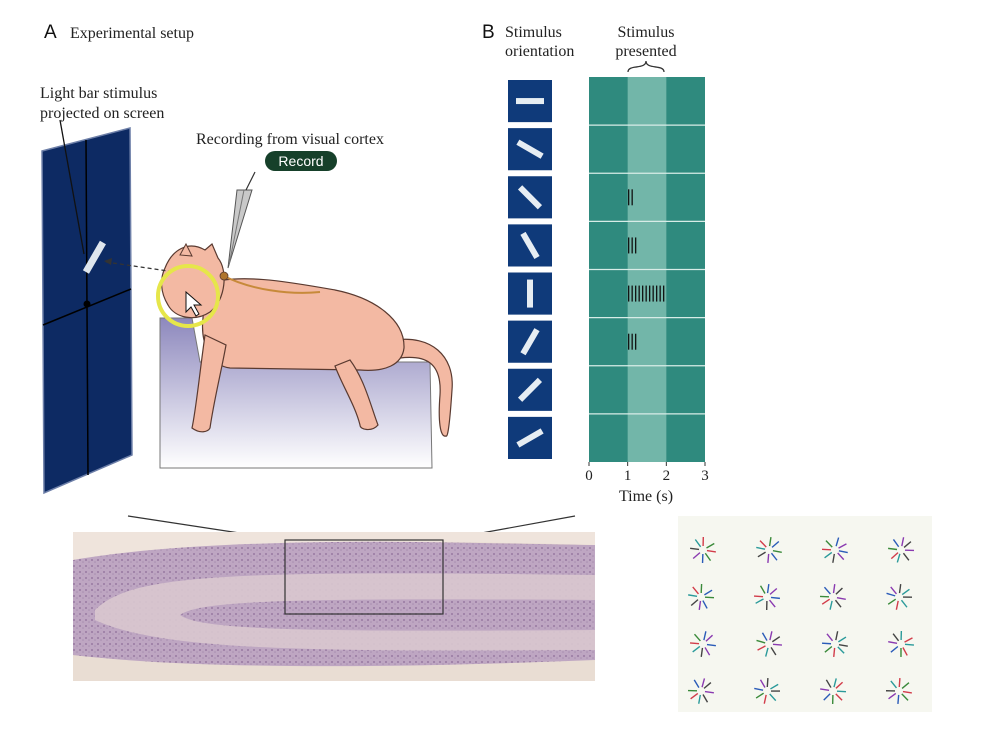 This screenshot has width=1002, height=738. Describe the element at coordinates (667, 476) in the screenshot. I see `x-tick-label: 2` at that location.